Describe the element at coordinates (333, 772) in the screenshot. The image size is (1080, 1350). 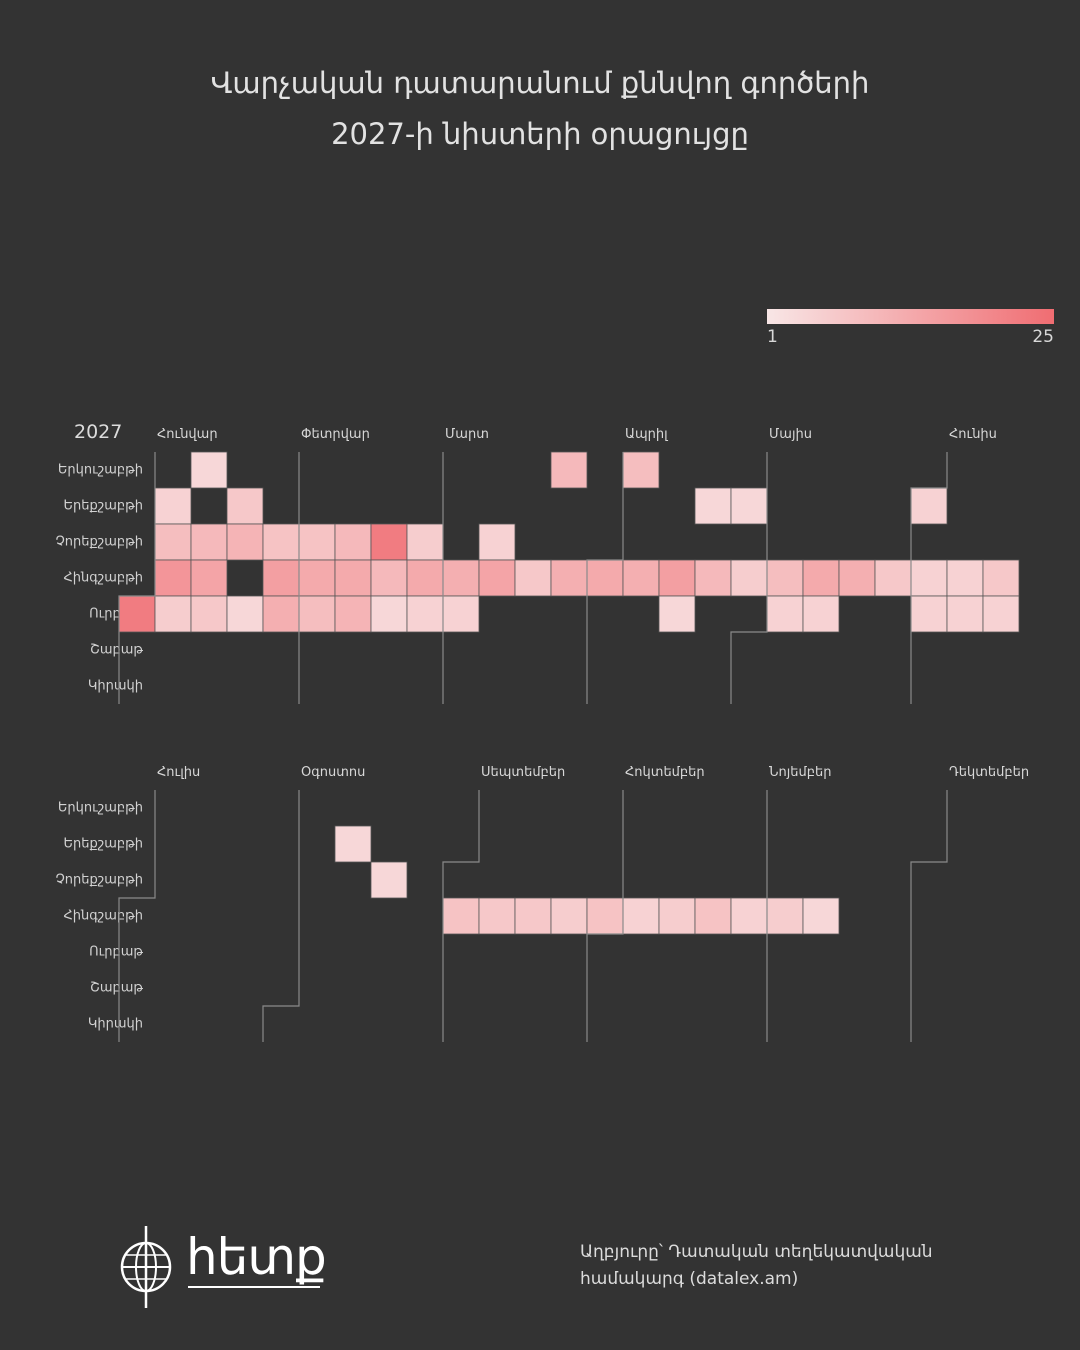
I see `month-label: Օգոստոս` at that location.